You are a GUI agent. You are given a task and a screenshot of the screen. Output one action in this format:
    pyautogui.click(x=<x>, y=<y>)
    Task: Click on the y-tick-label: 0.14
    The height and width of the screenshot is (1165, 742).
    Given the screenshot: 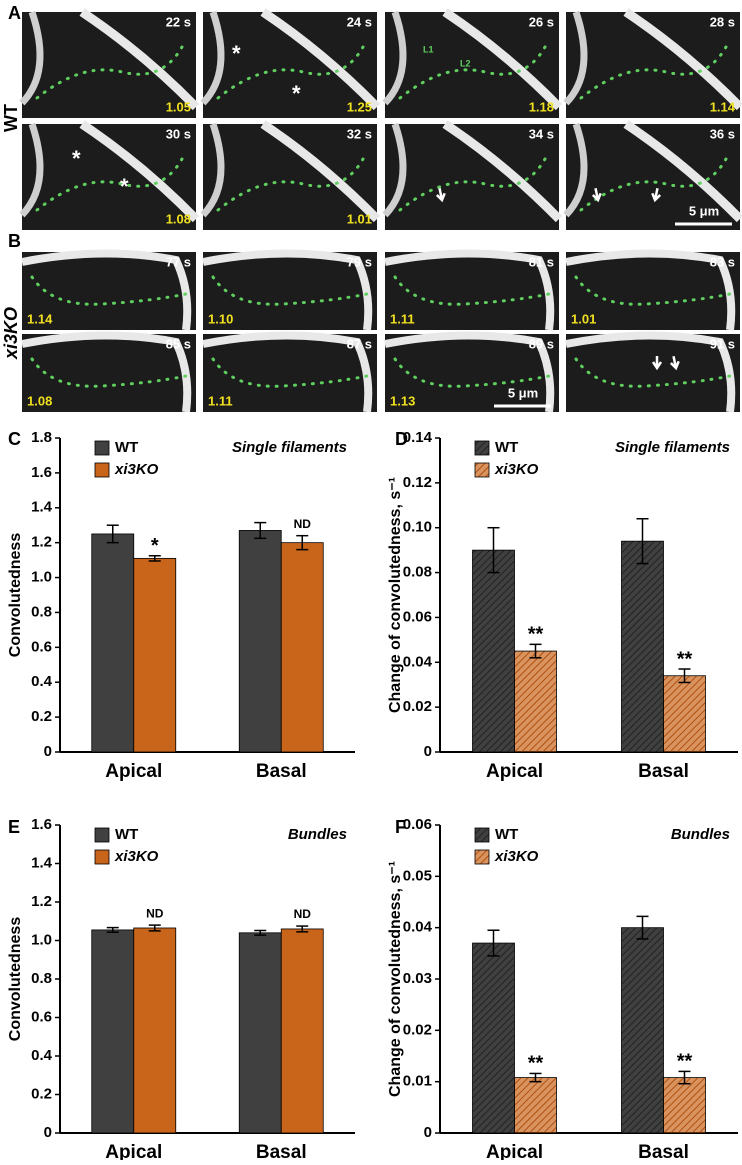 What is the action you would take?
    pyautogui.click(x=418, y=437)
    